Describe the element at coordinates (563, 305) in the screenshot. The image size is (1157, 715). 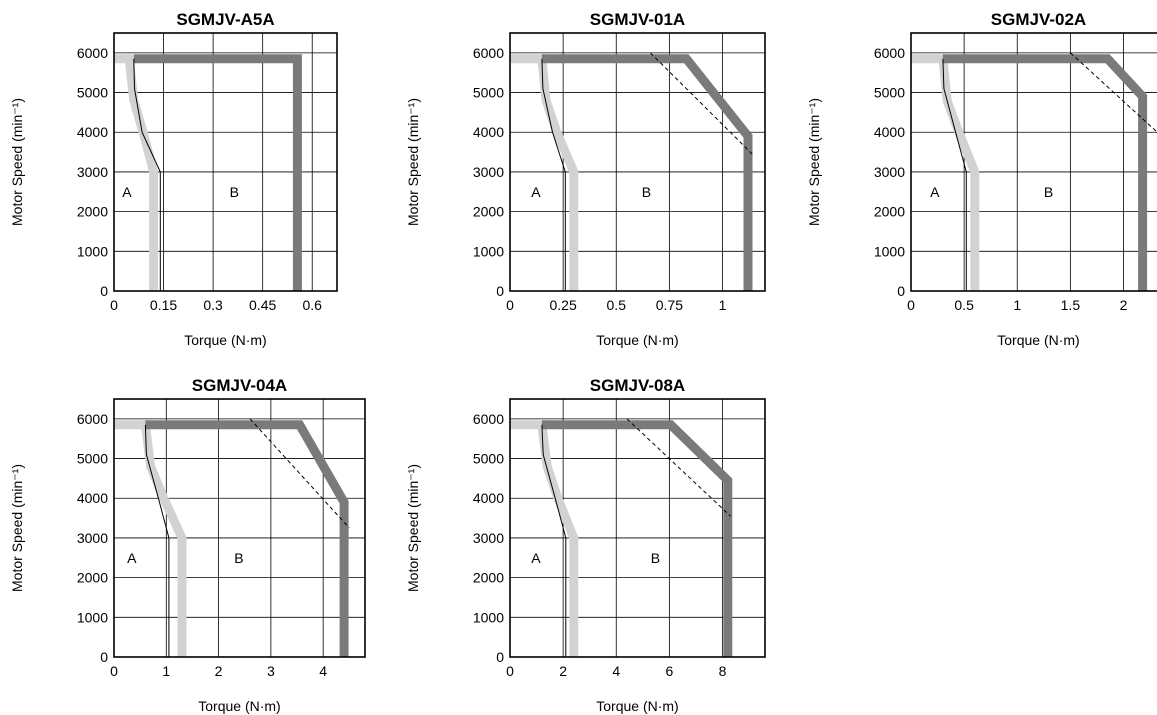
I see `x-tick-label: 0.25` at that location.